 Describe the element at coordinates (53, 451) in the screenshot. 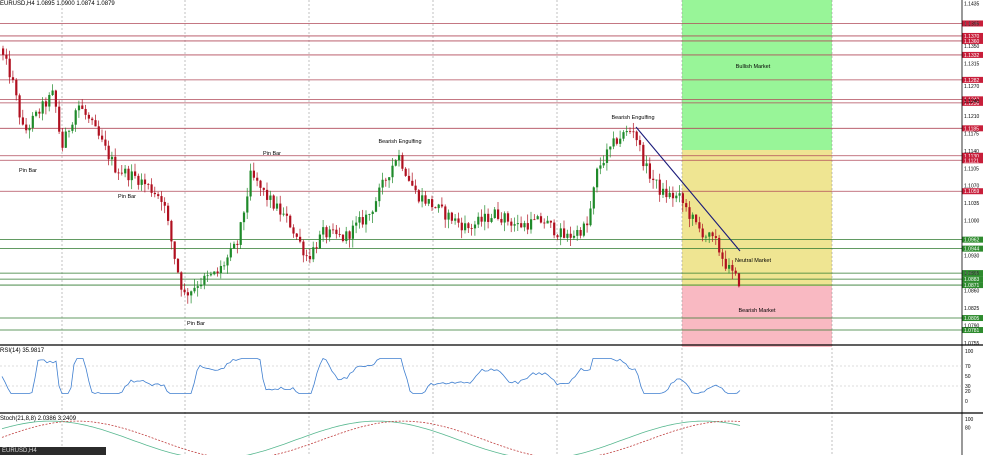

I see `symbol-tab: EURUSD,H4` at that location.